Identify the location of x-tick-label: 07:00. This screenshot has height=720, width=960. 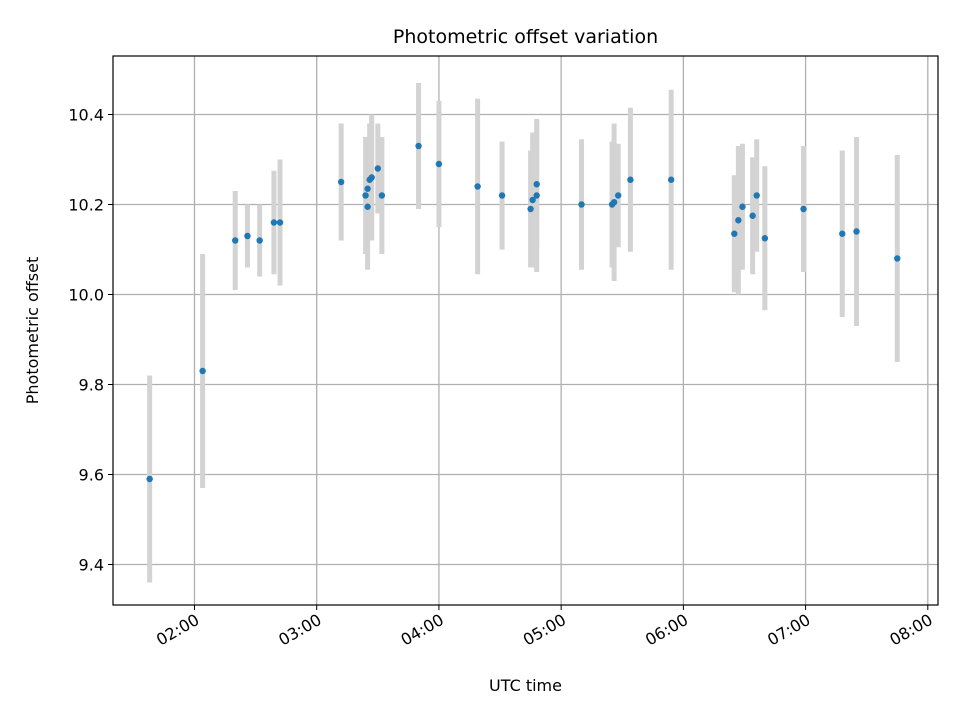
(788, 630).